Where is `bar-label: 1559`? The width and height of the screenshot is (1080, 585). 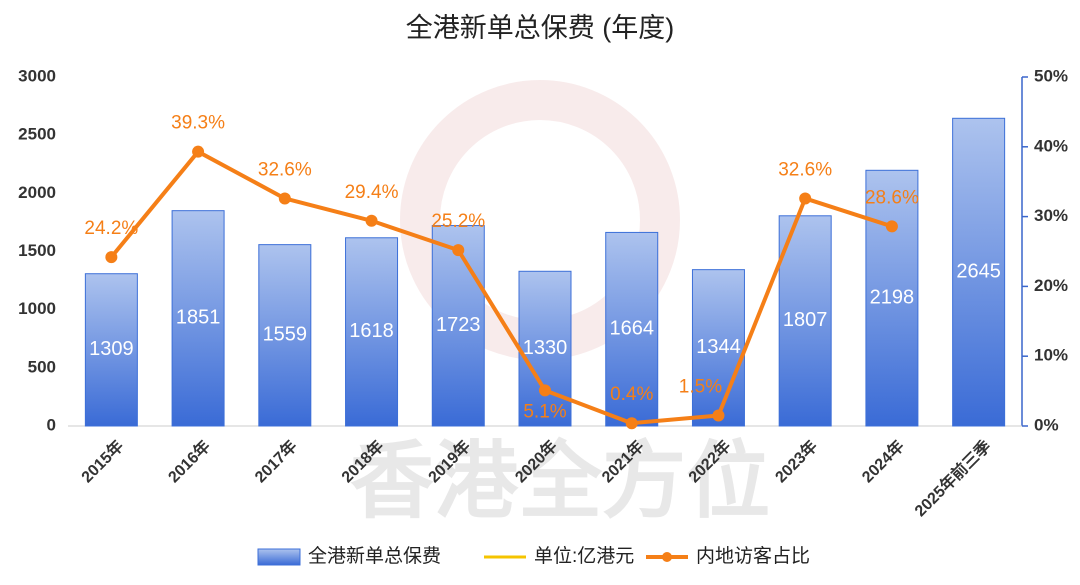
bar-label: 1559 is located at coordinates (285, 335).